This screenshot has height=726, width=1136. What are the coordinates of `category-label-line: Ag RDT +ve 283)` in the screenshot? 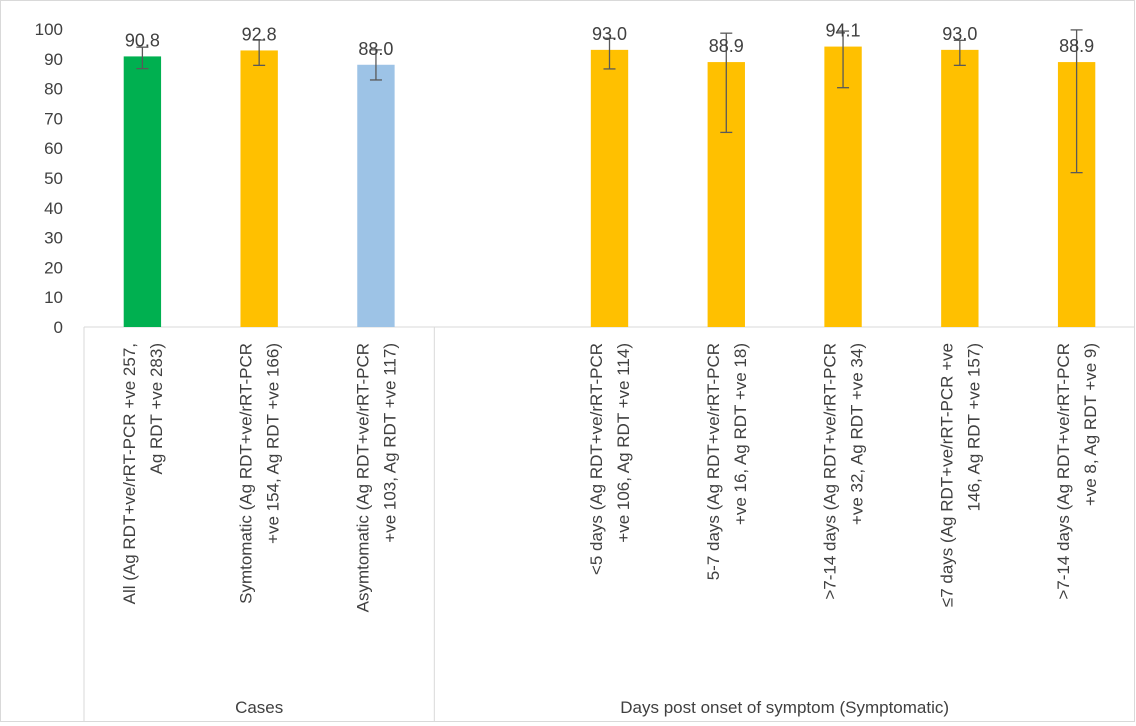 It's located at (156, 409).